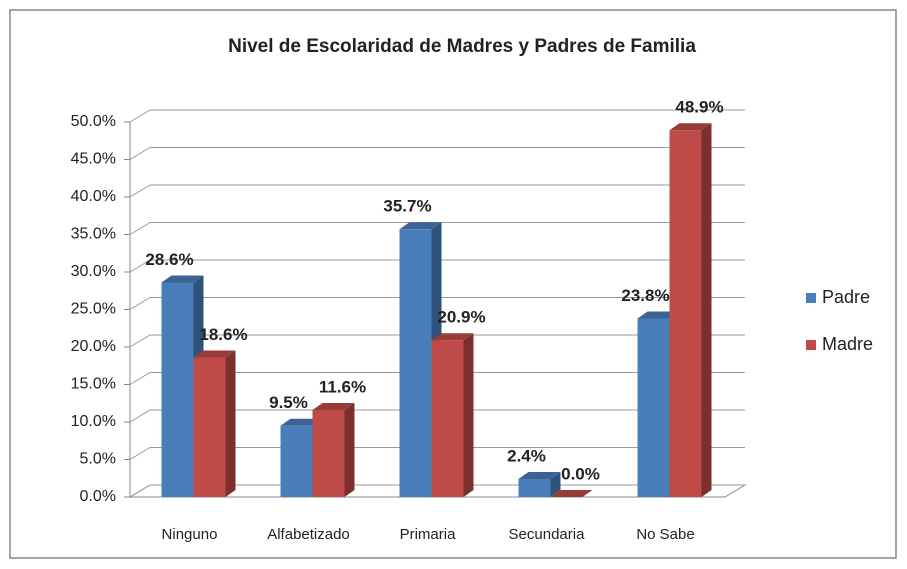 This screenshot has height=569, width=907. I want to click on y-tick-label: 35.0%, so click(93, 234).